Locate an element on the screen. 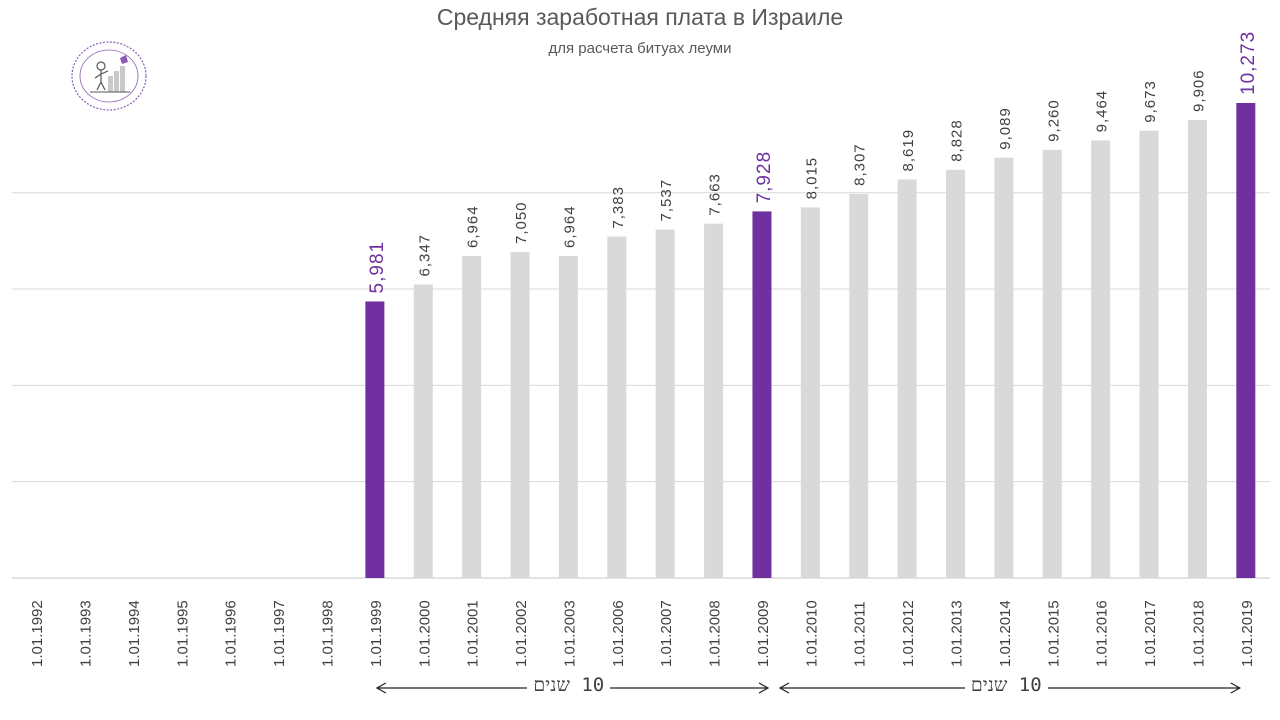 The width and height of the screenshot is (1280, 720). data-label: 8,828 is located at coordinates (957, 140).